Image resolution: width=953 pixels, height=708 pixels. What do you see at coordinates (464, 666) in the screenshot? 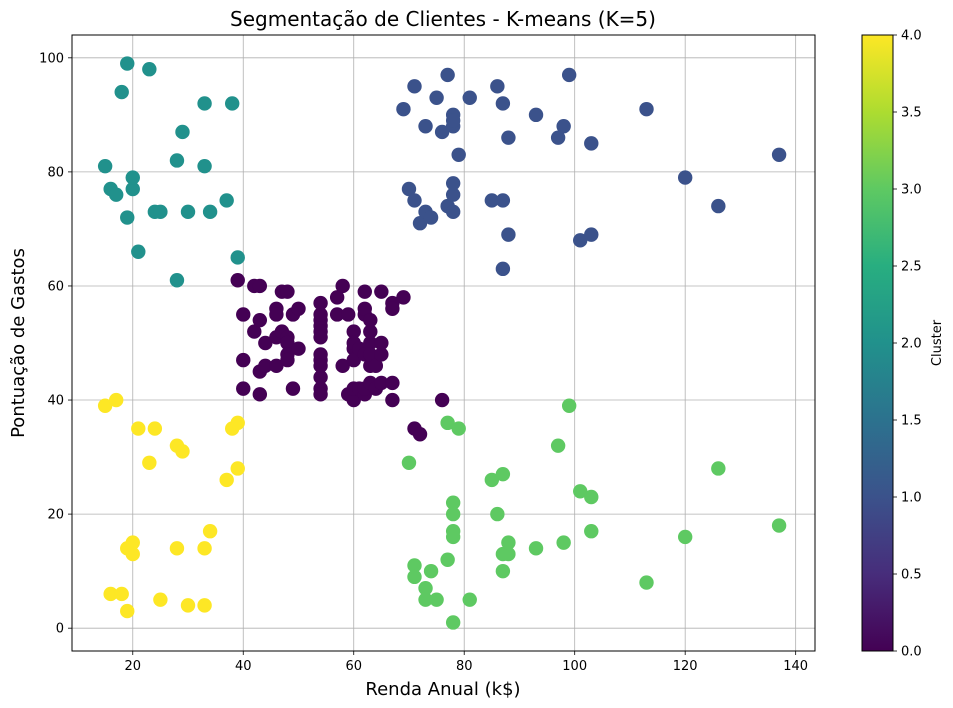
I see `x-tick-label: 80` at bounding box center [464, 666].